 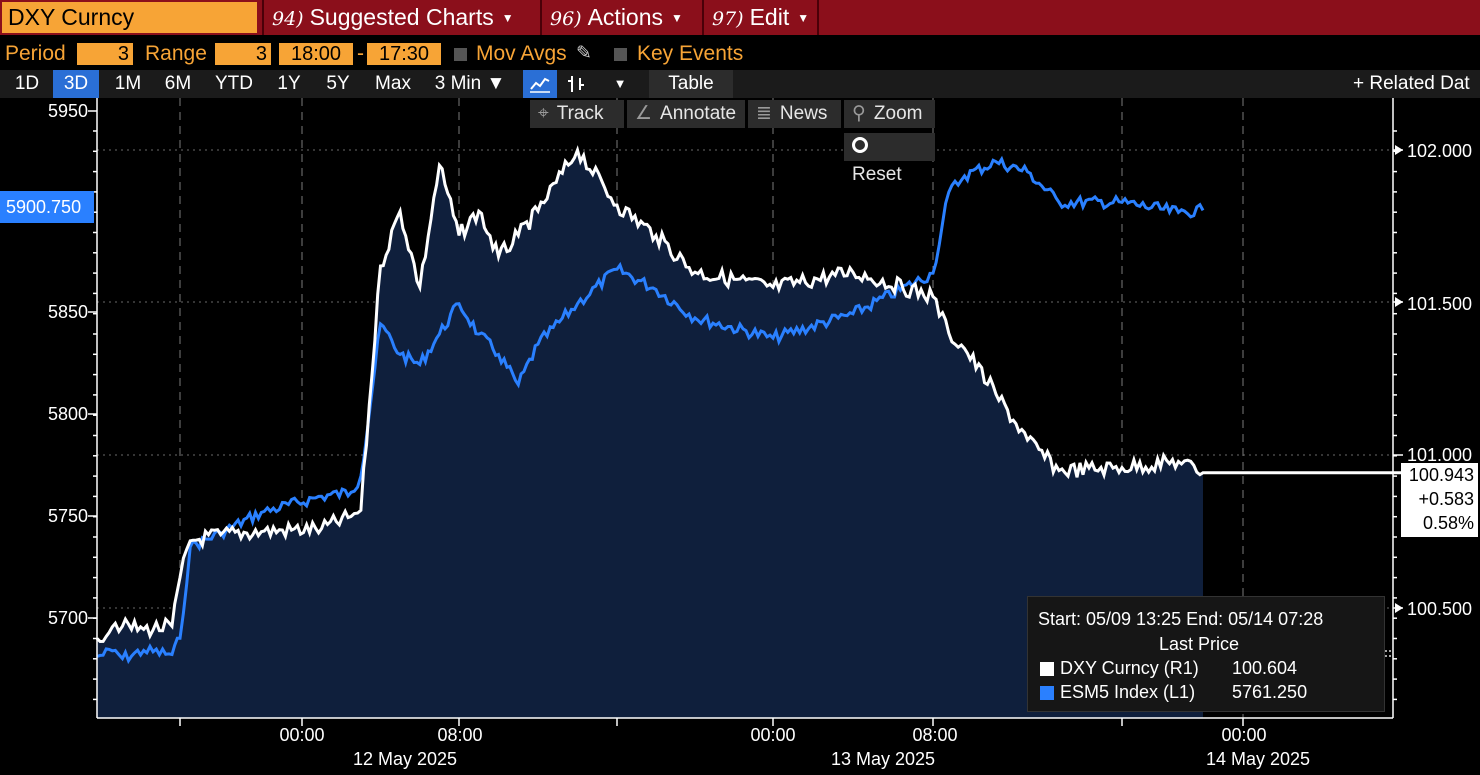 What do you see at coordinates (243, 54) in the screenshot?
I see `range-input: 3` at bounding box center [243, 54].